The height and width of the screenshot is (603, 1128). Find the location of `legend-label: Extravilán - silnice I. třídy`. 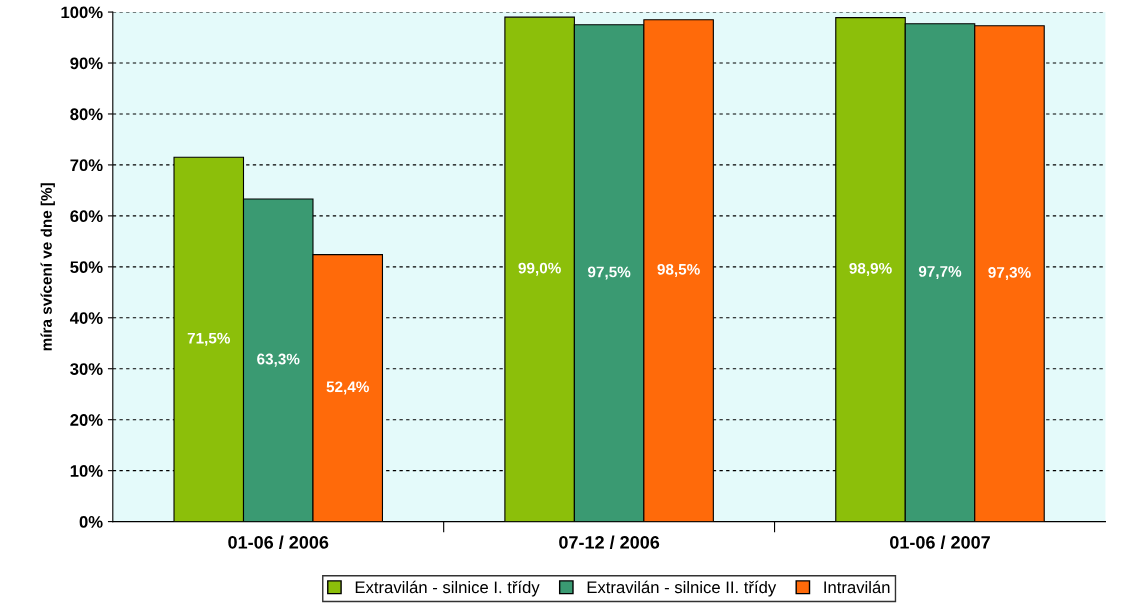

legend-label: Extravilán - silnice I. třídy is located at coordinates (447, 588).